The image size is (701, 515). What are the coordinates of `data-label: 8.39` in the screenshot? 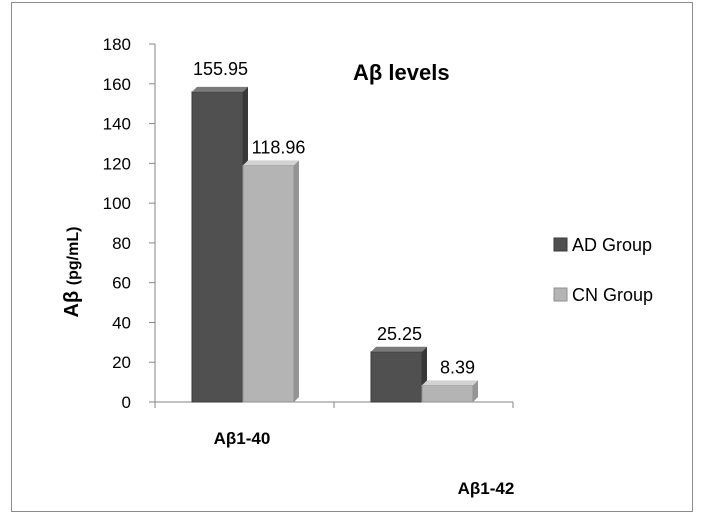 It's located at (457, 367).